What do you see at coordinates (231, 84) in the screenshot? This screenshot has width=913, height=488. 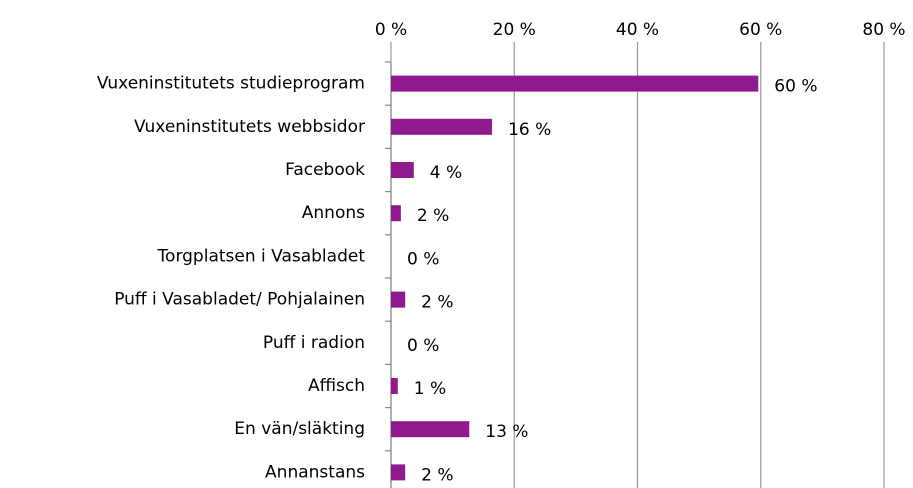 I see `y-tick-label: Vuxeninstitutets studieprogram` at bounding box center [231, 84].